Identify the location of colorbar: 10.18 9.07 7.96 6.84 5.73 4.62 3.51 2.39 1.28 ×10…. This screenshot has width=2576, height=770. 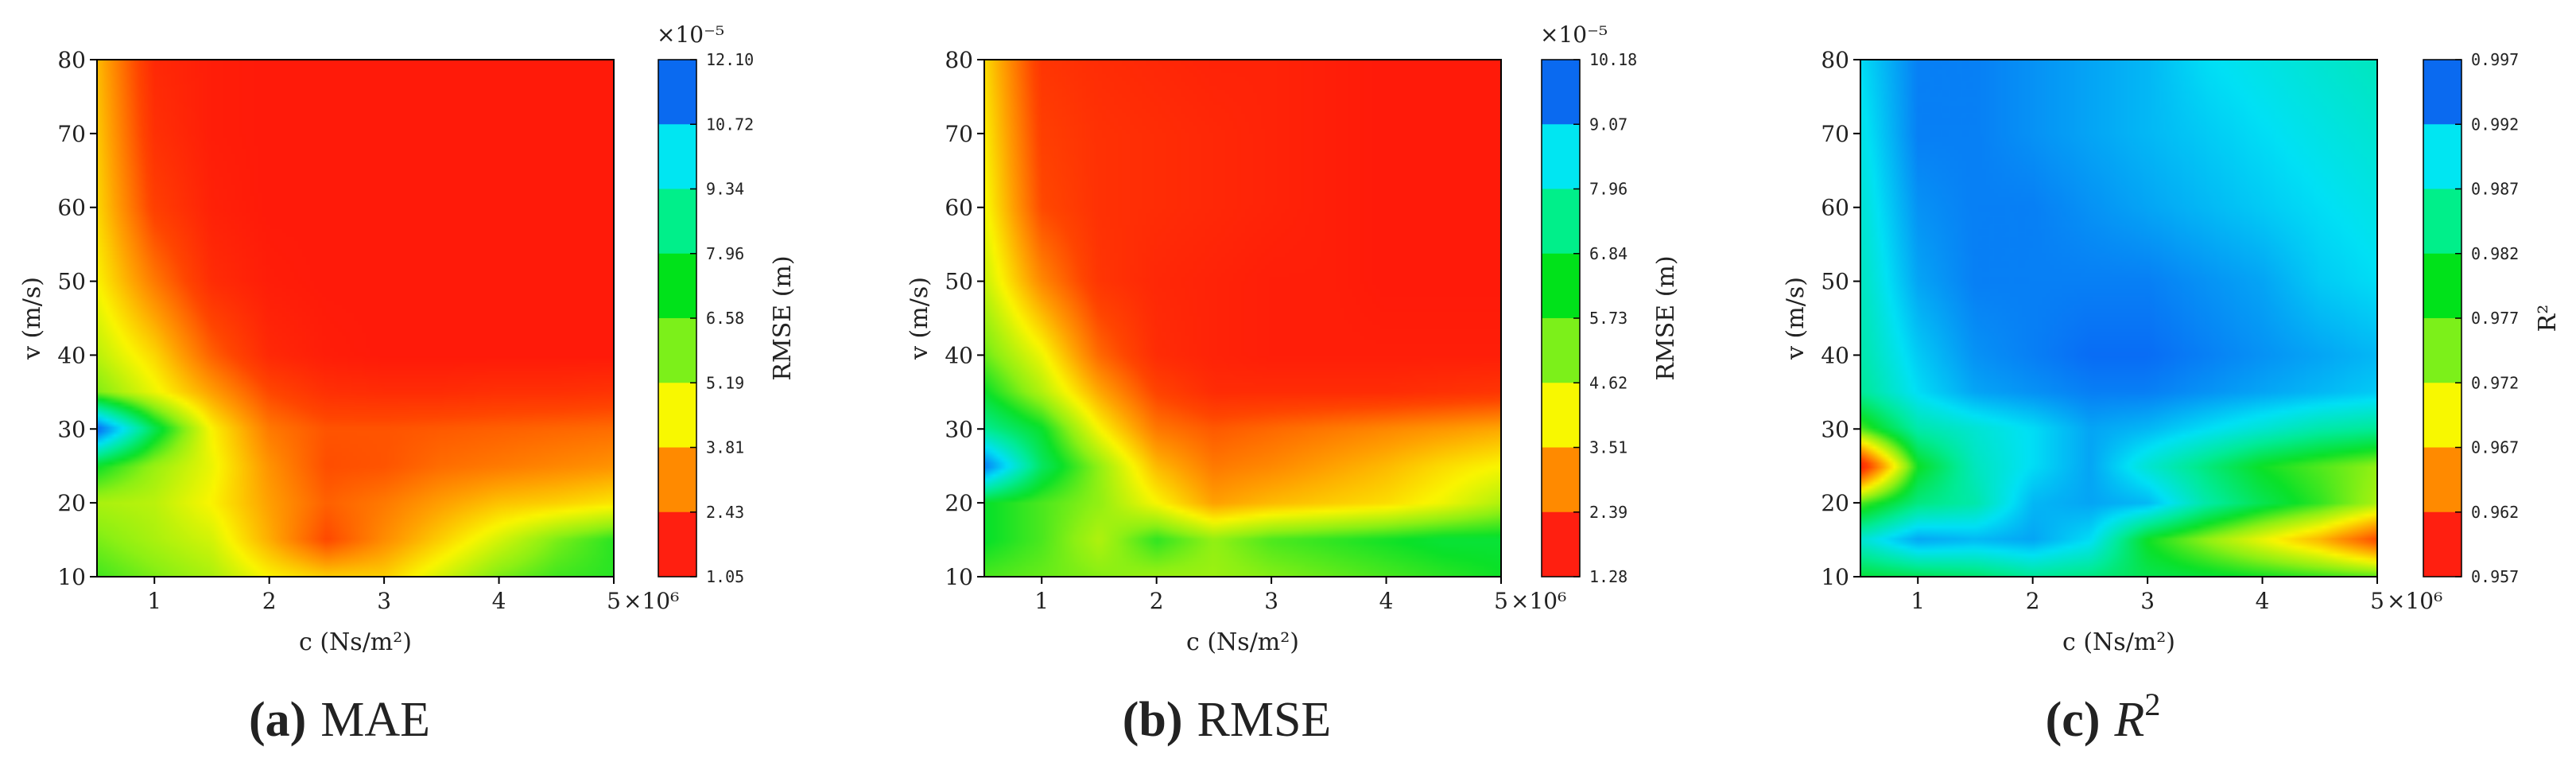
(1610, 303).